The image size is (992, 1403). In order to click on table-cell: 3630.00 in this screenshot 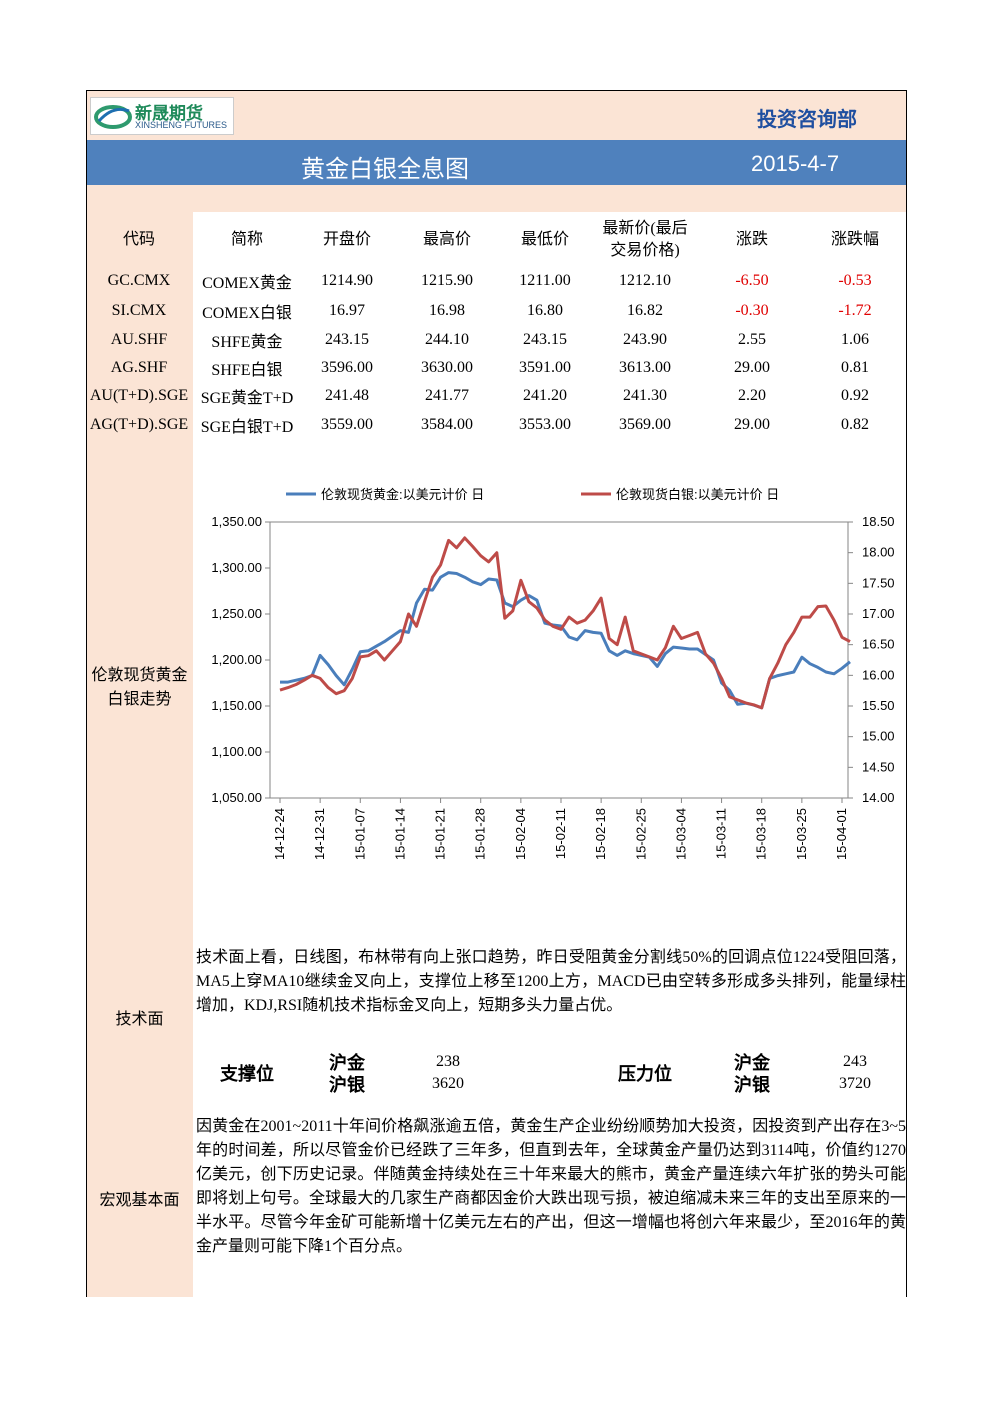, I will do `click(447, 367)`.